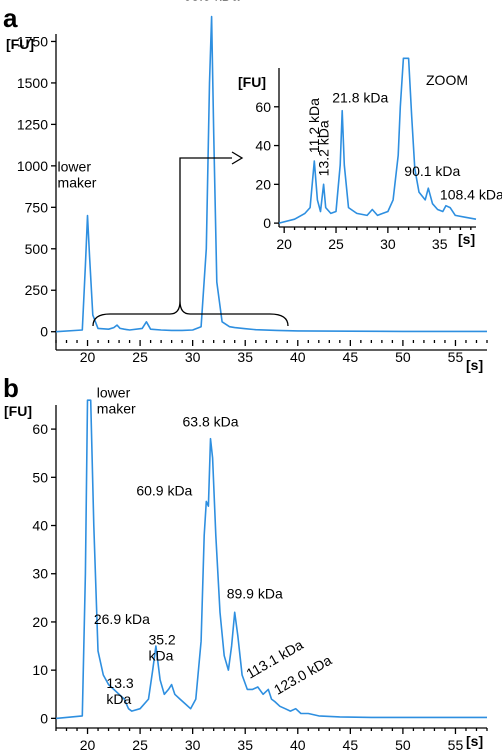 The image size is (502, 751). Describe the element at coordinates (245, 744) in the screenshot. I see `panel-b-x-tick-label: 35` at that location.